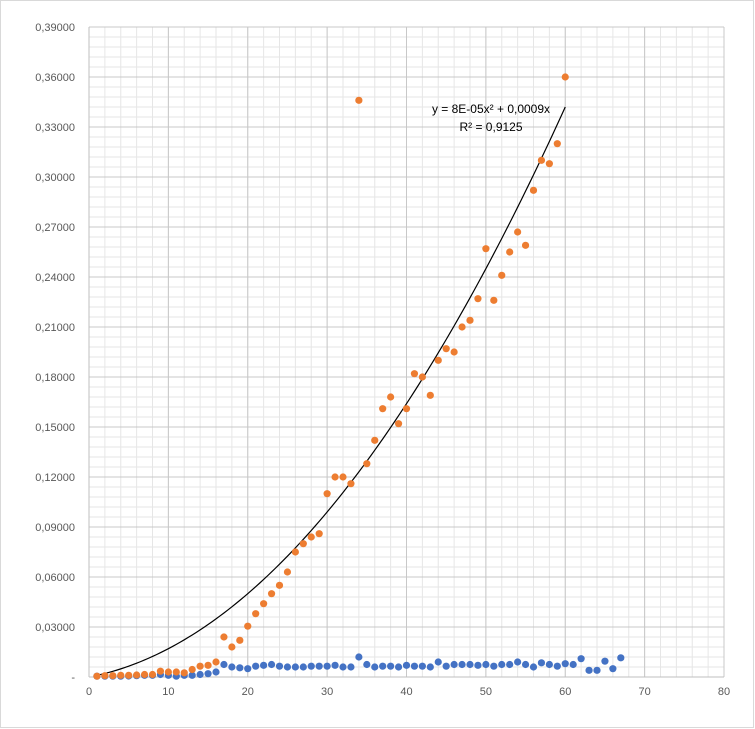 This screenshot has height=729, width=755. Describe the element at coordinates (89, 692) in the screenshot. I see `x-tick-label: 0` at that location.